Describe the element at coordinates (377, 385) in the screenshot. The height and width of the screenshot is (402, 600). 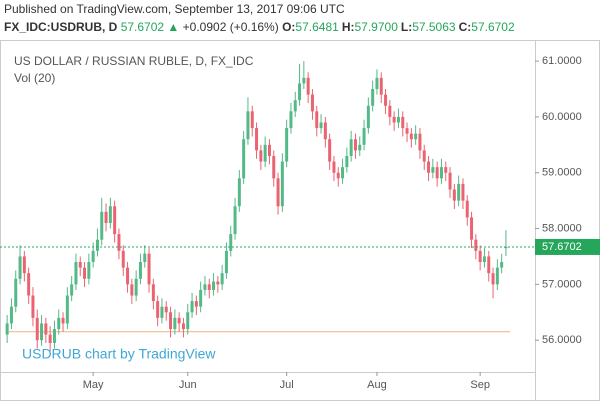
I see `x-tick-label: Aug` at that location.